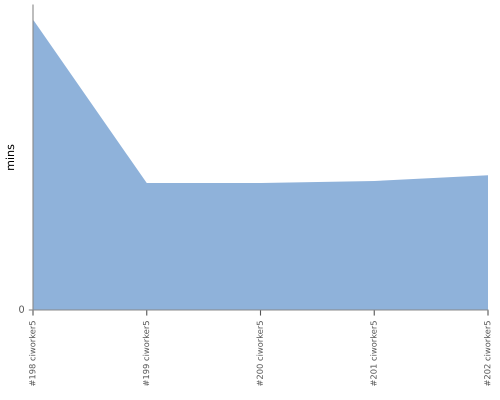  I want to click on x-tick-label: #202 ciworker5, so click(487, 353).